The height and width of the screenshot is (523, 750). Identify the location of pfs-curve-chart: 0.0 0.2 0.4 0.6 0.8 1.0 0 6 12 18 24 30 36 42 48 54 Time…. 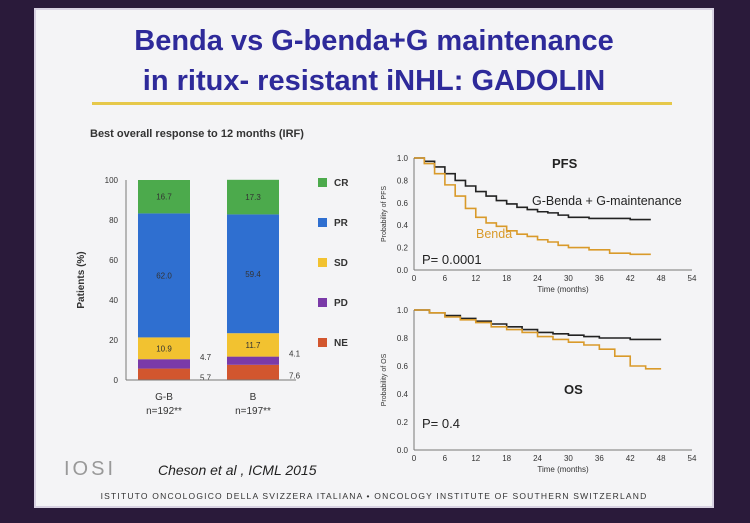
(539, 224).